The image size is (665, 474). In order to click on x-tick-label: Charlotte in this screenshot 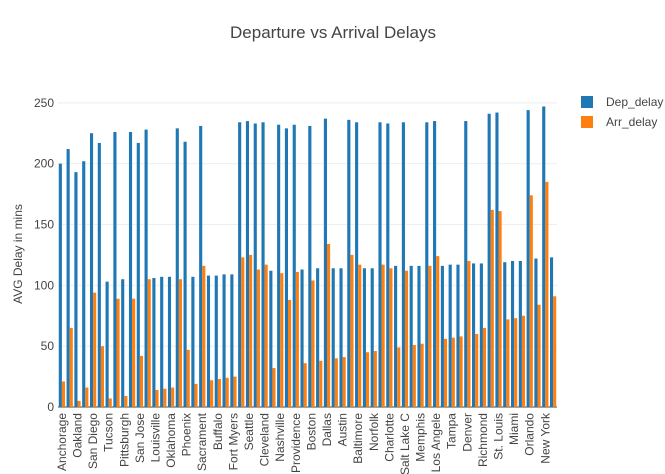, I will do `click(389, 437)`.